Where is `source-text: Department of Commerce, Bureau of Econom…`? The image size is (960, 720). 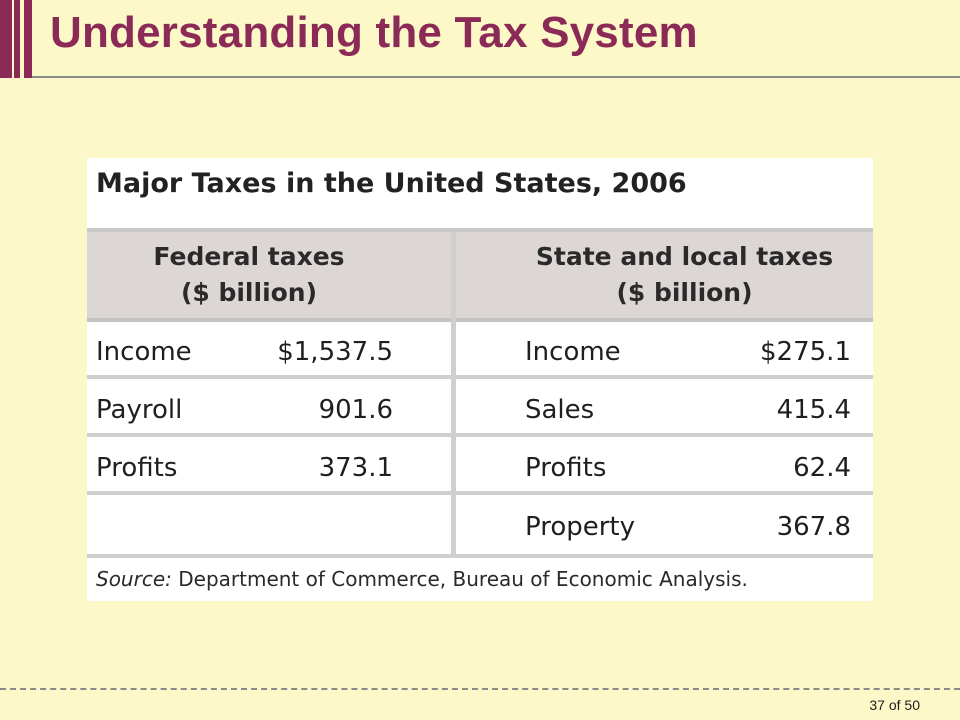
source-text: Department of Commerce, Bureau of Econom… is located at coordinates (463, 579).